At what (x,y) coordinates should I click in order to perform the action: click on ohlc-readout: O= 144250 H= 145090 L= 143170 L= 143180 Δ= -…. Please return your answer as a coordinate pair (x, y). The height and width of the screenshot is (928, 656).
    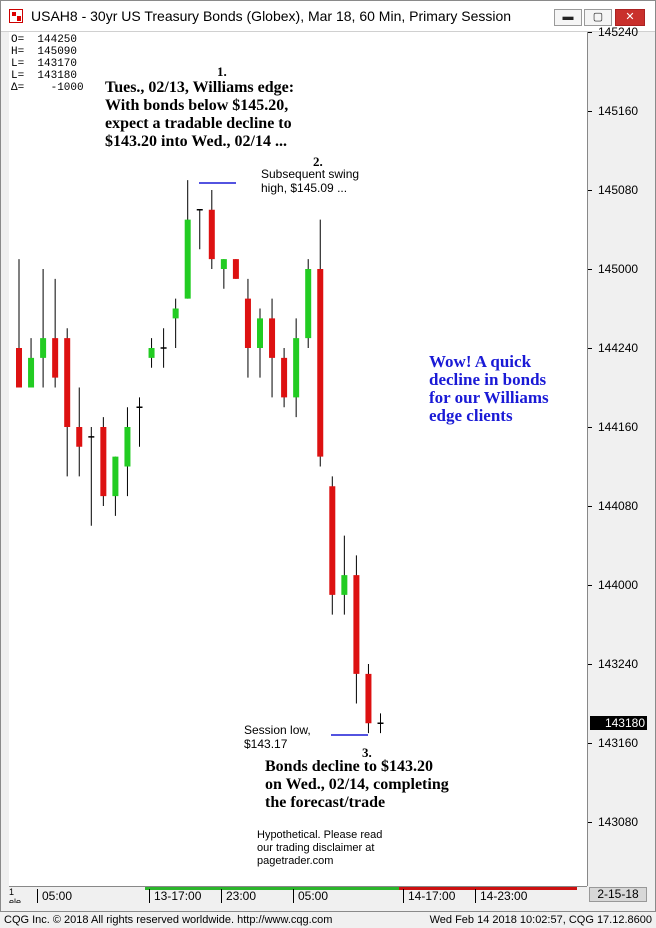
    Looking at the image, I should click on (47, 64).